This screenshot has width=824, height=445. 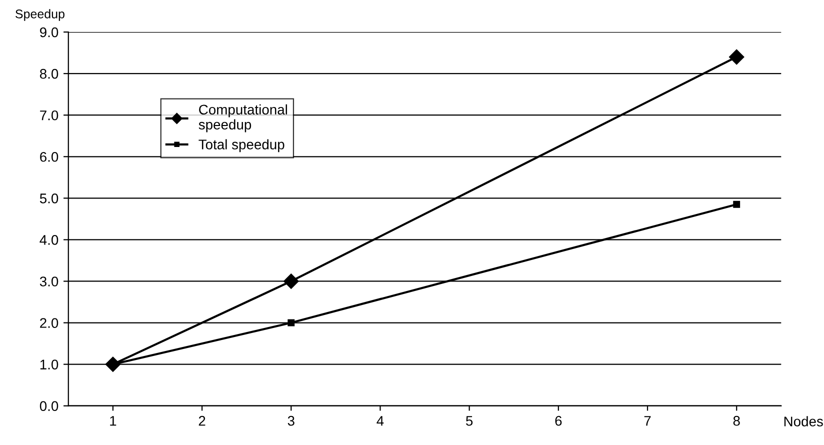 What do you see at coordinates (736, 421) in the screenshot?
I see `x-tick-label: 8` at bounding box center [736, 421].